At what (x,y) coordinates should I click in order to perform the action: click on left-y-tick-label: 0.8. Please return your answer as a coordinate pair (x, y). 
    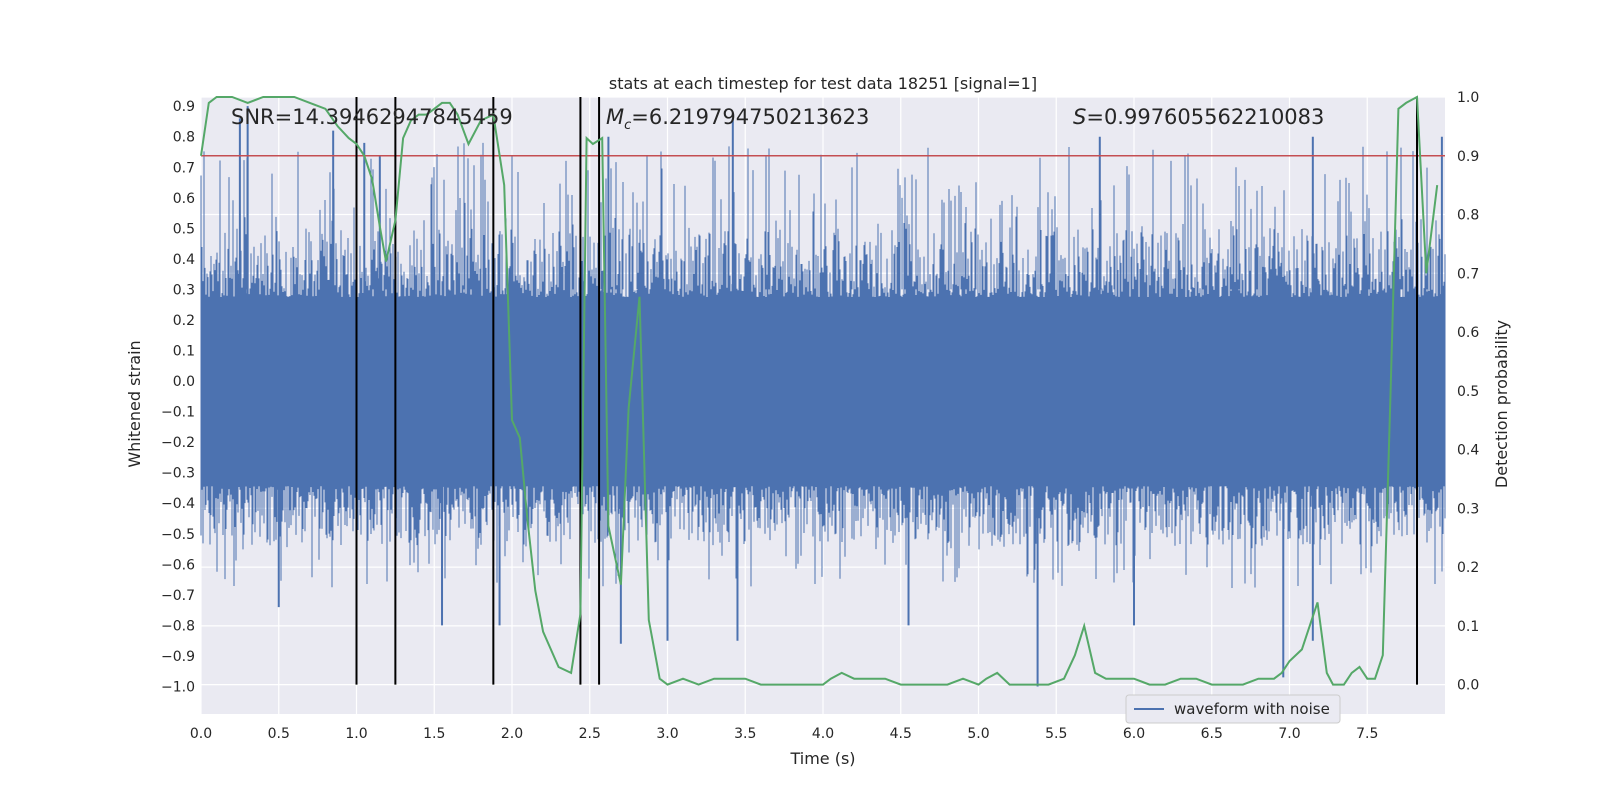
    Looking at the image, I should click on (184, 138).